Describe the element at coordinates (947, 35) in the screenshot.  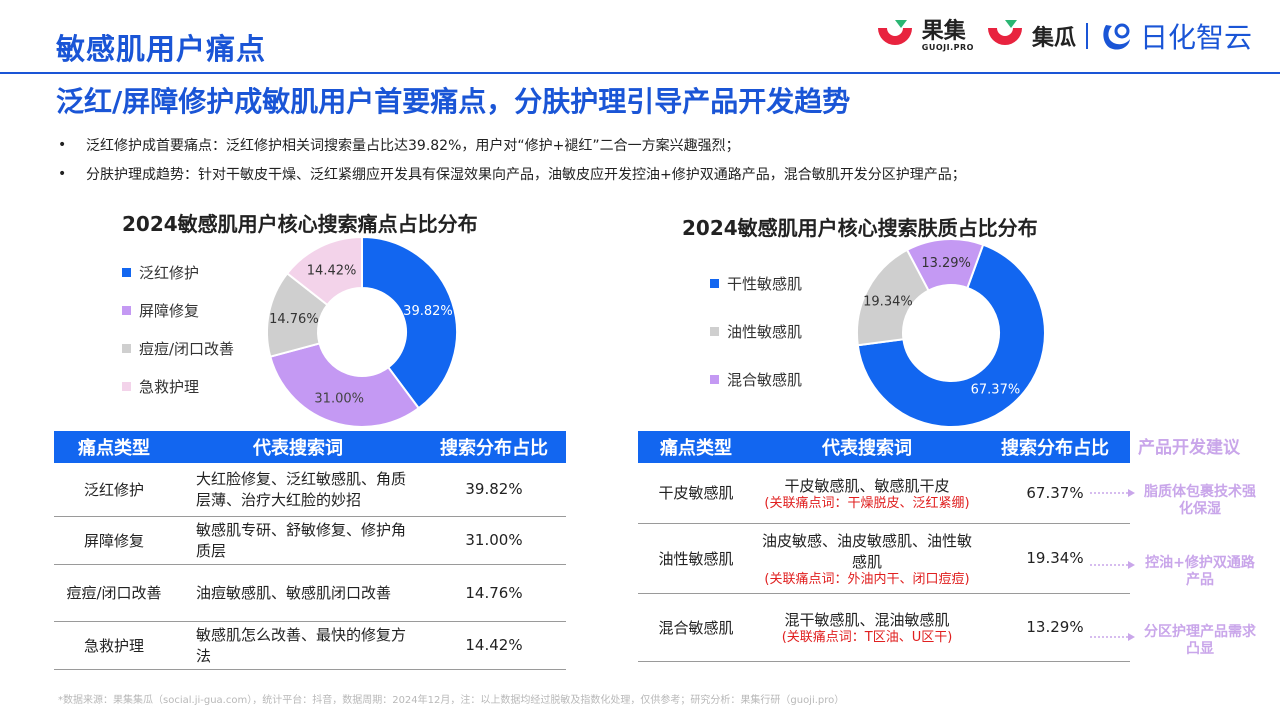
I see `guoji-logo-text: 果集 GUOJI.PRO` at that location.